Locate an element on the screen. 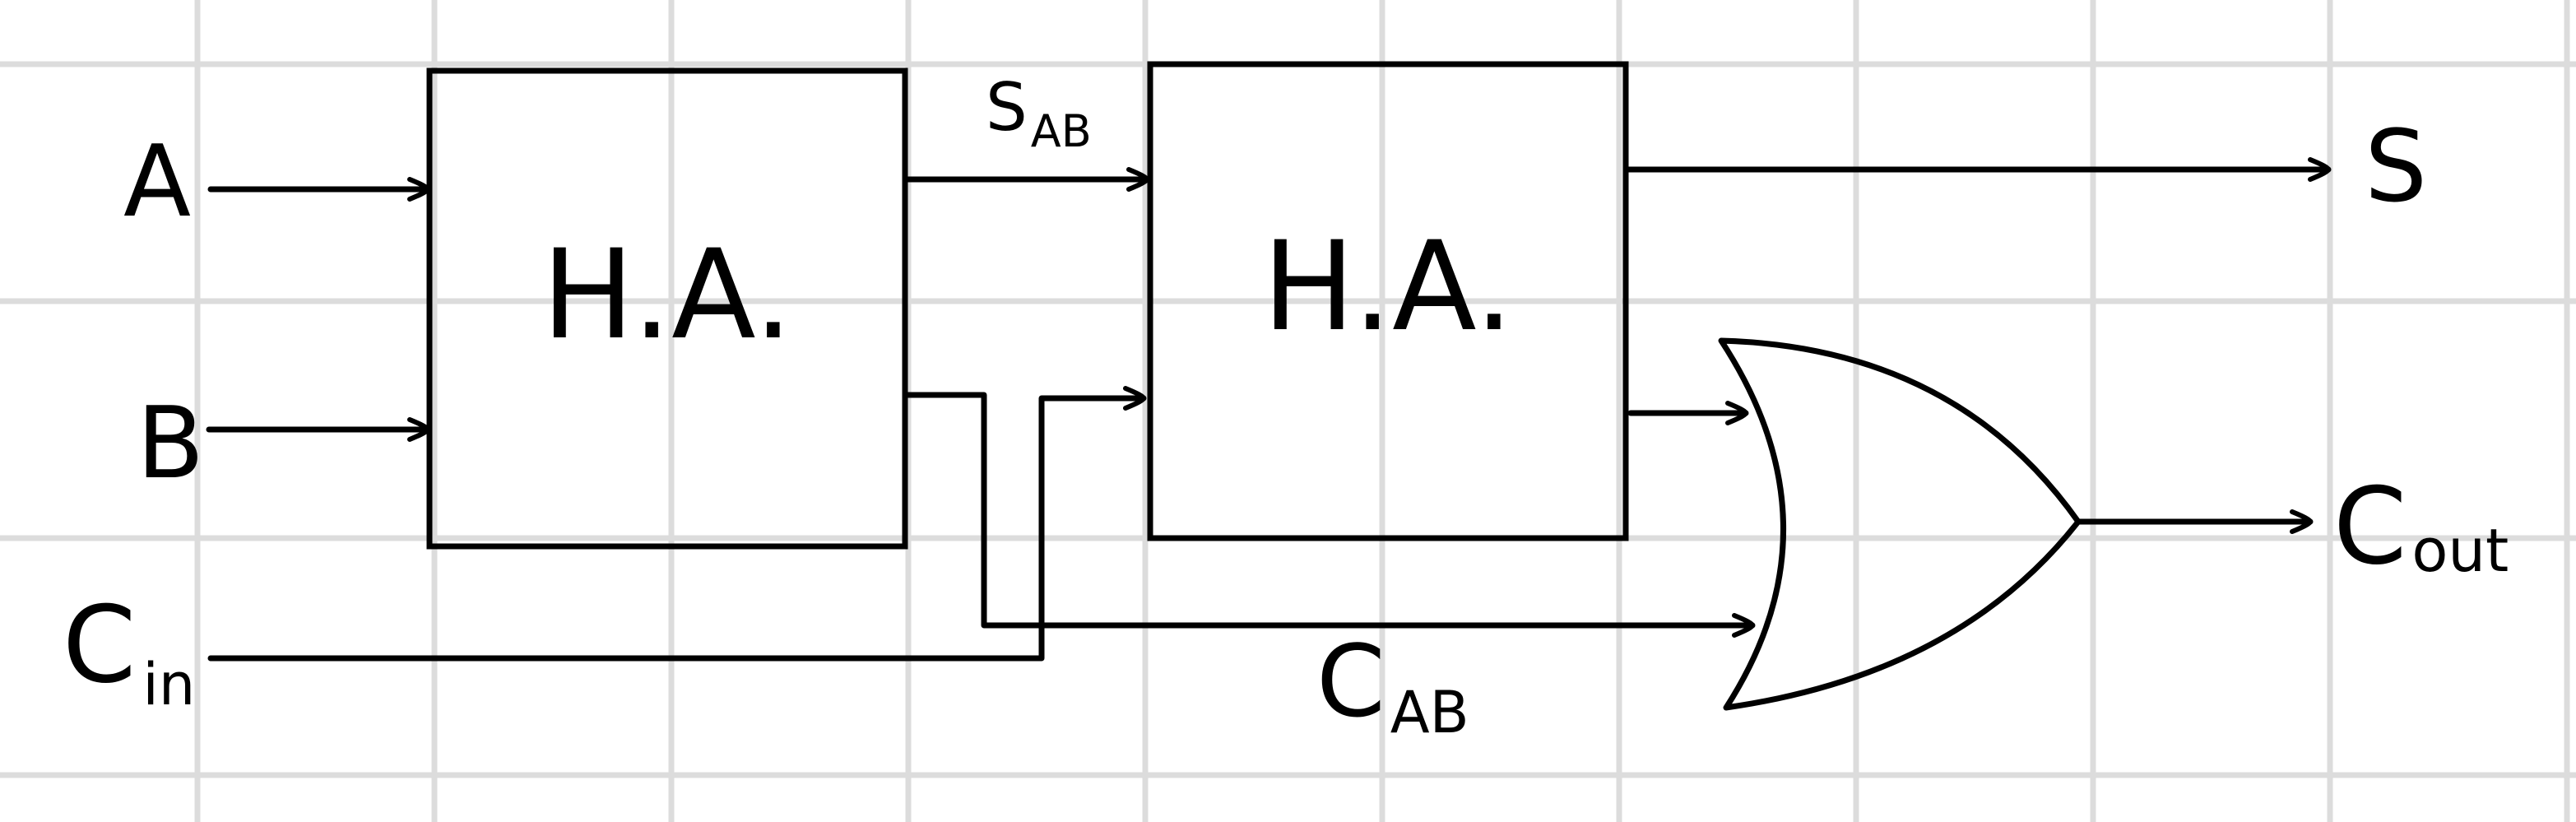 Image resolution: width=2576 pixels, height=822 pixels. input-label-cin-subscript: in is located at coordinates (169, 684).